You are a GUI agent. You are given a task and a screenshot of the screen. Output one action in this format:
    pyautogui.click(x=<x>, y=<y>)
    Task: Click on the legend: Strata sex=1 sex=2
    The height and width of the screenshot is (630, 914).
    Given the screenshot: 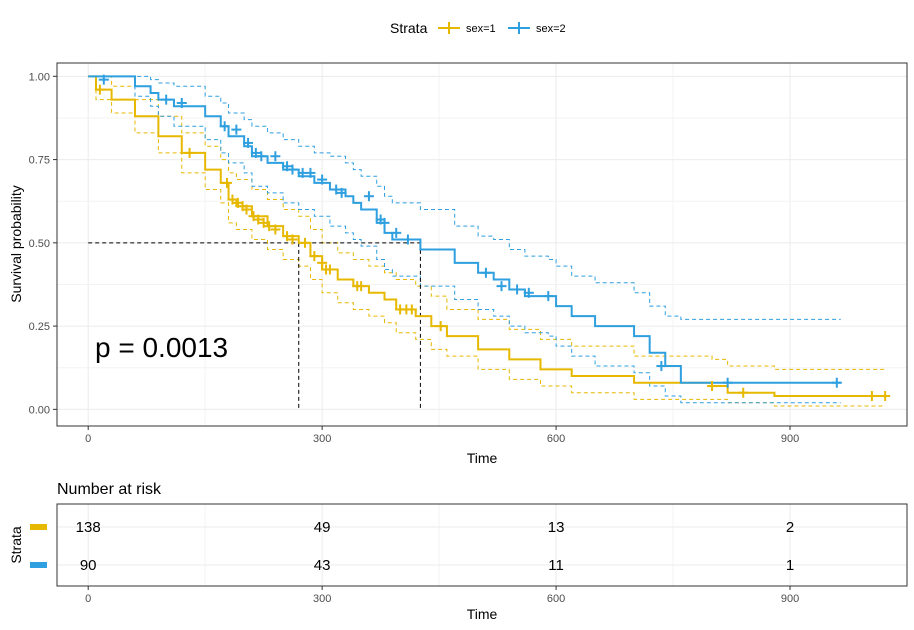 What is the action you would take?
    pyautogui.click(x=478, y=28)
    